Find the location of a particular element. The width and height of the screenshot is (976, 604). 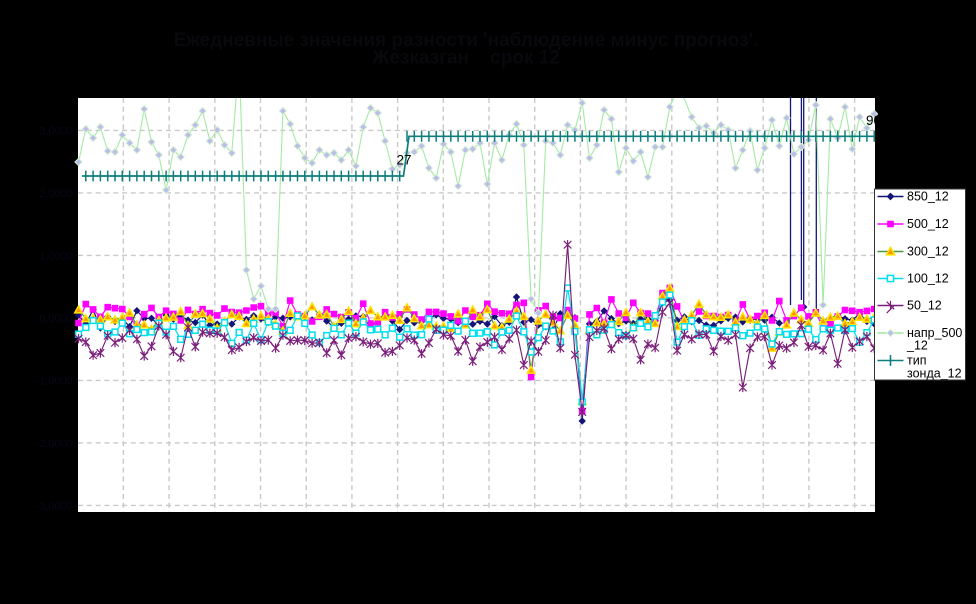

svg-text: 3,0000 is located at coordinates (56, 131).